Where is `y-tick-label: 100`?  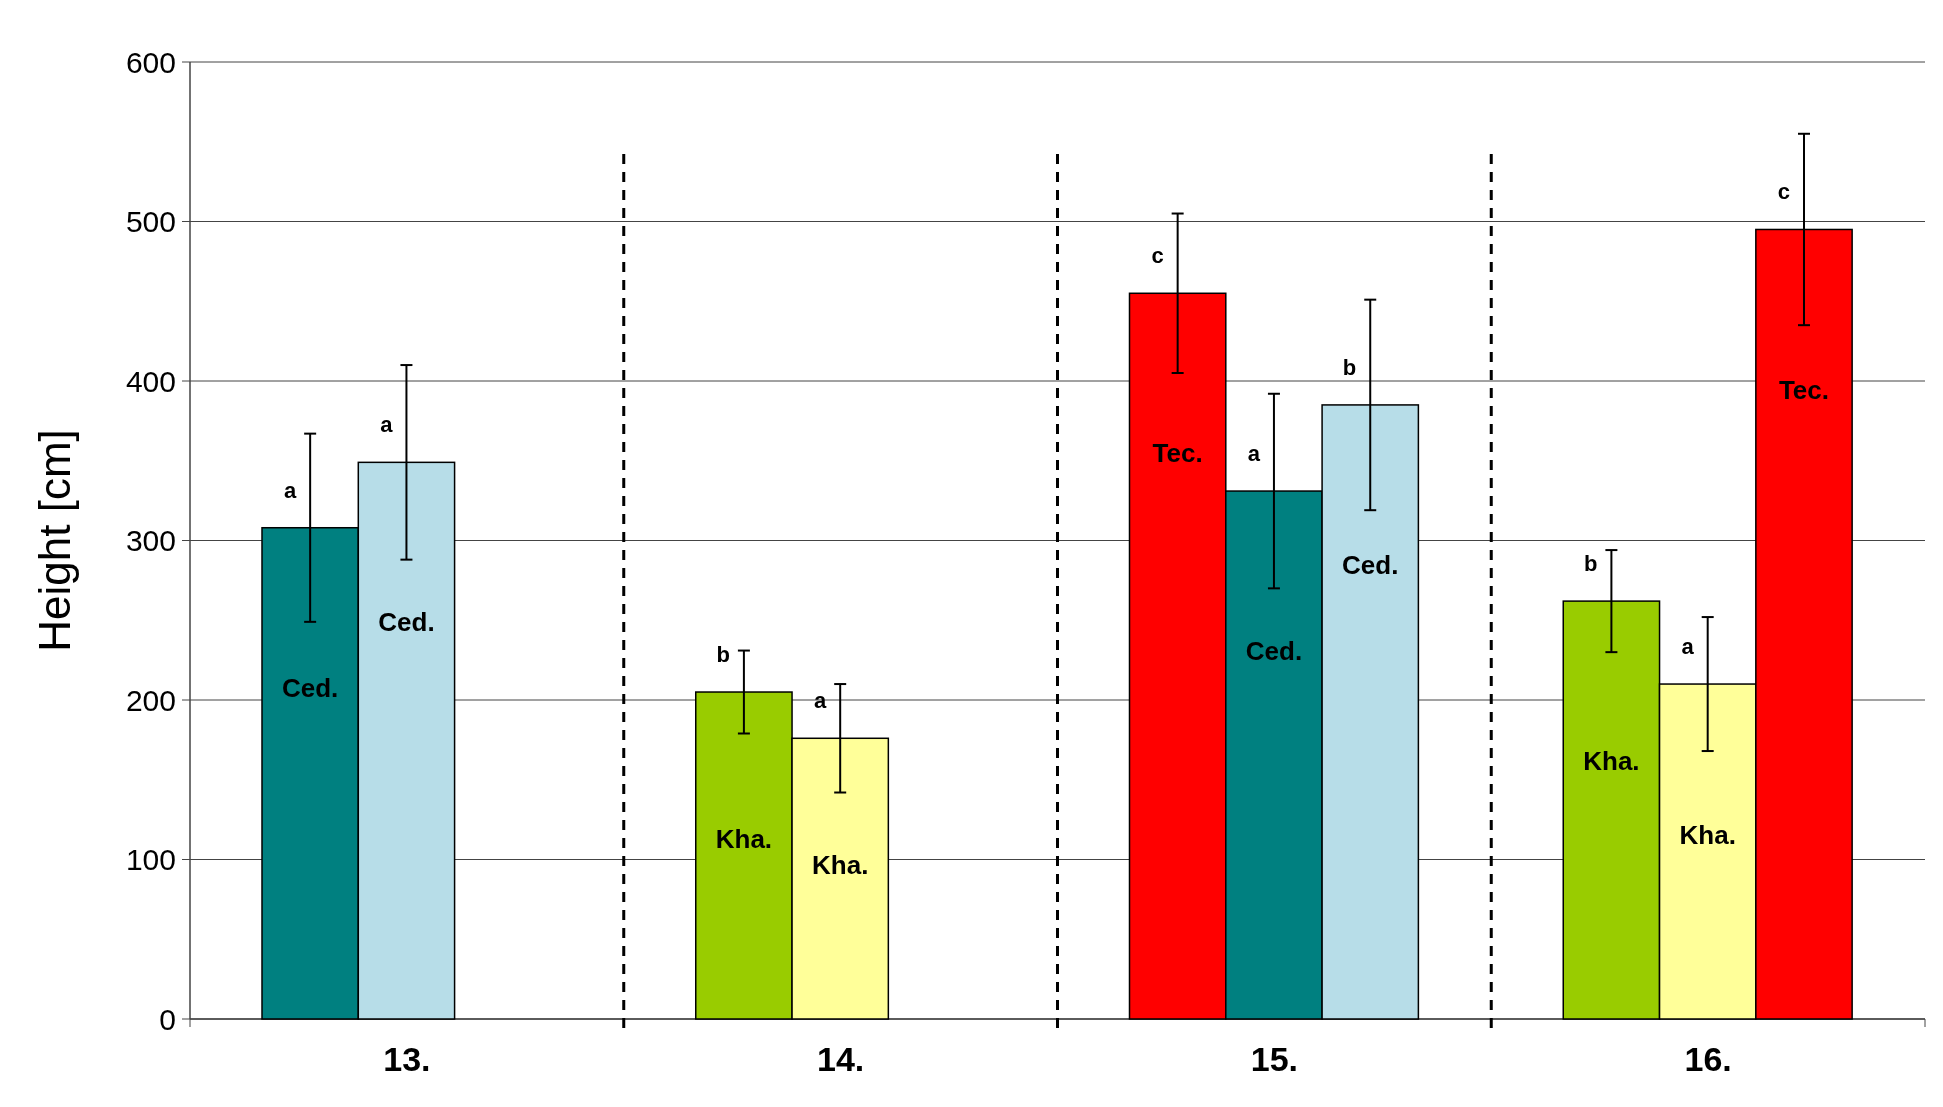 y-tick-label: 100 is located at coordinates (150, 859).